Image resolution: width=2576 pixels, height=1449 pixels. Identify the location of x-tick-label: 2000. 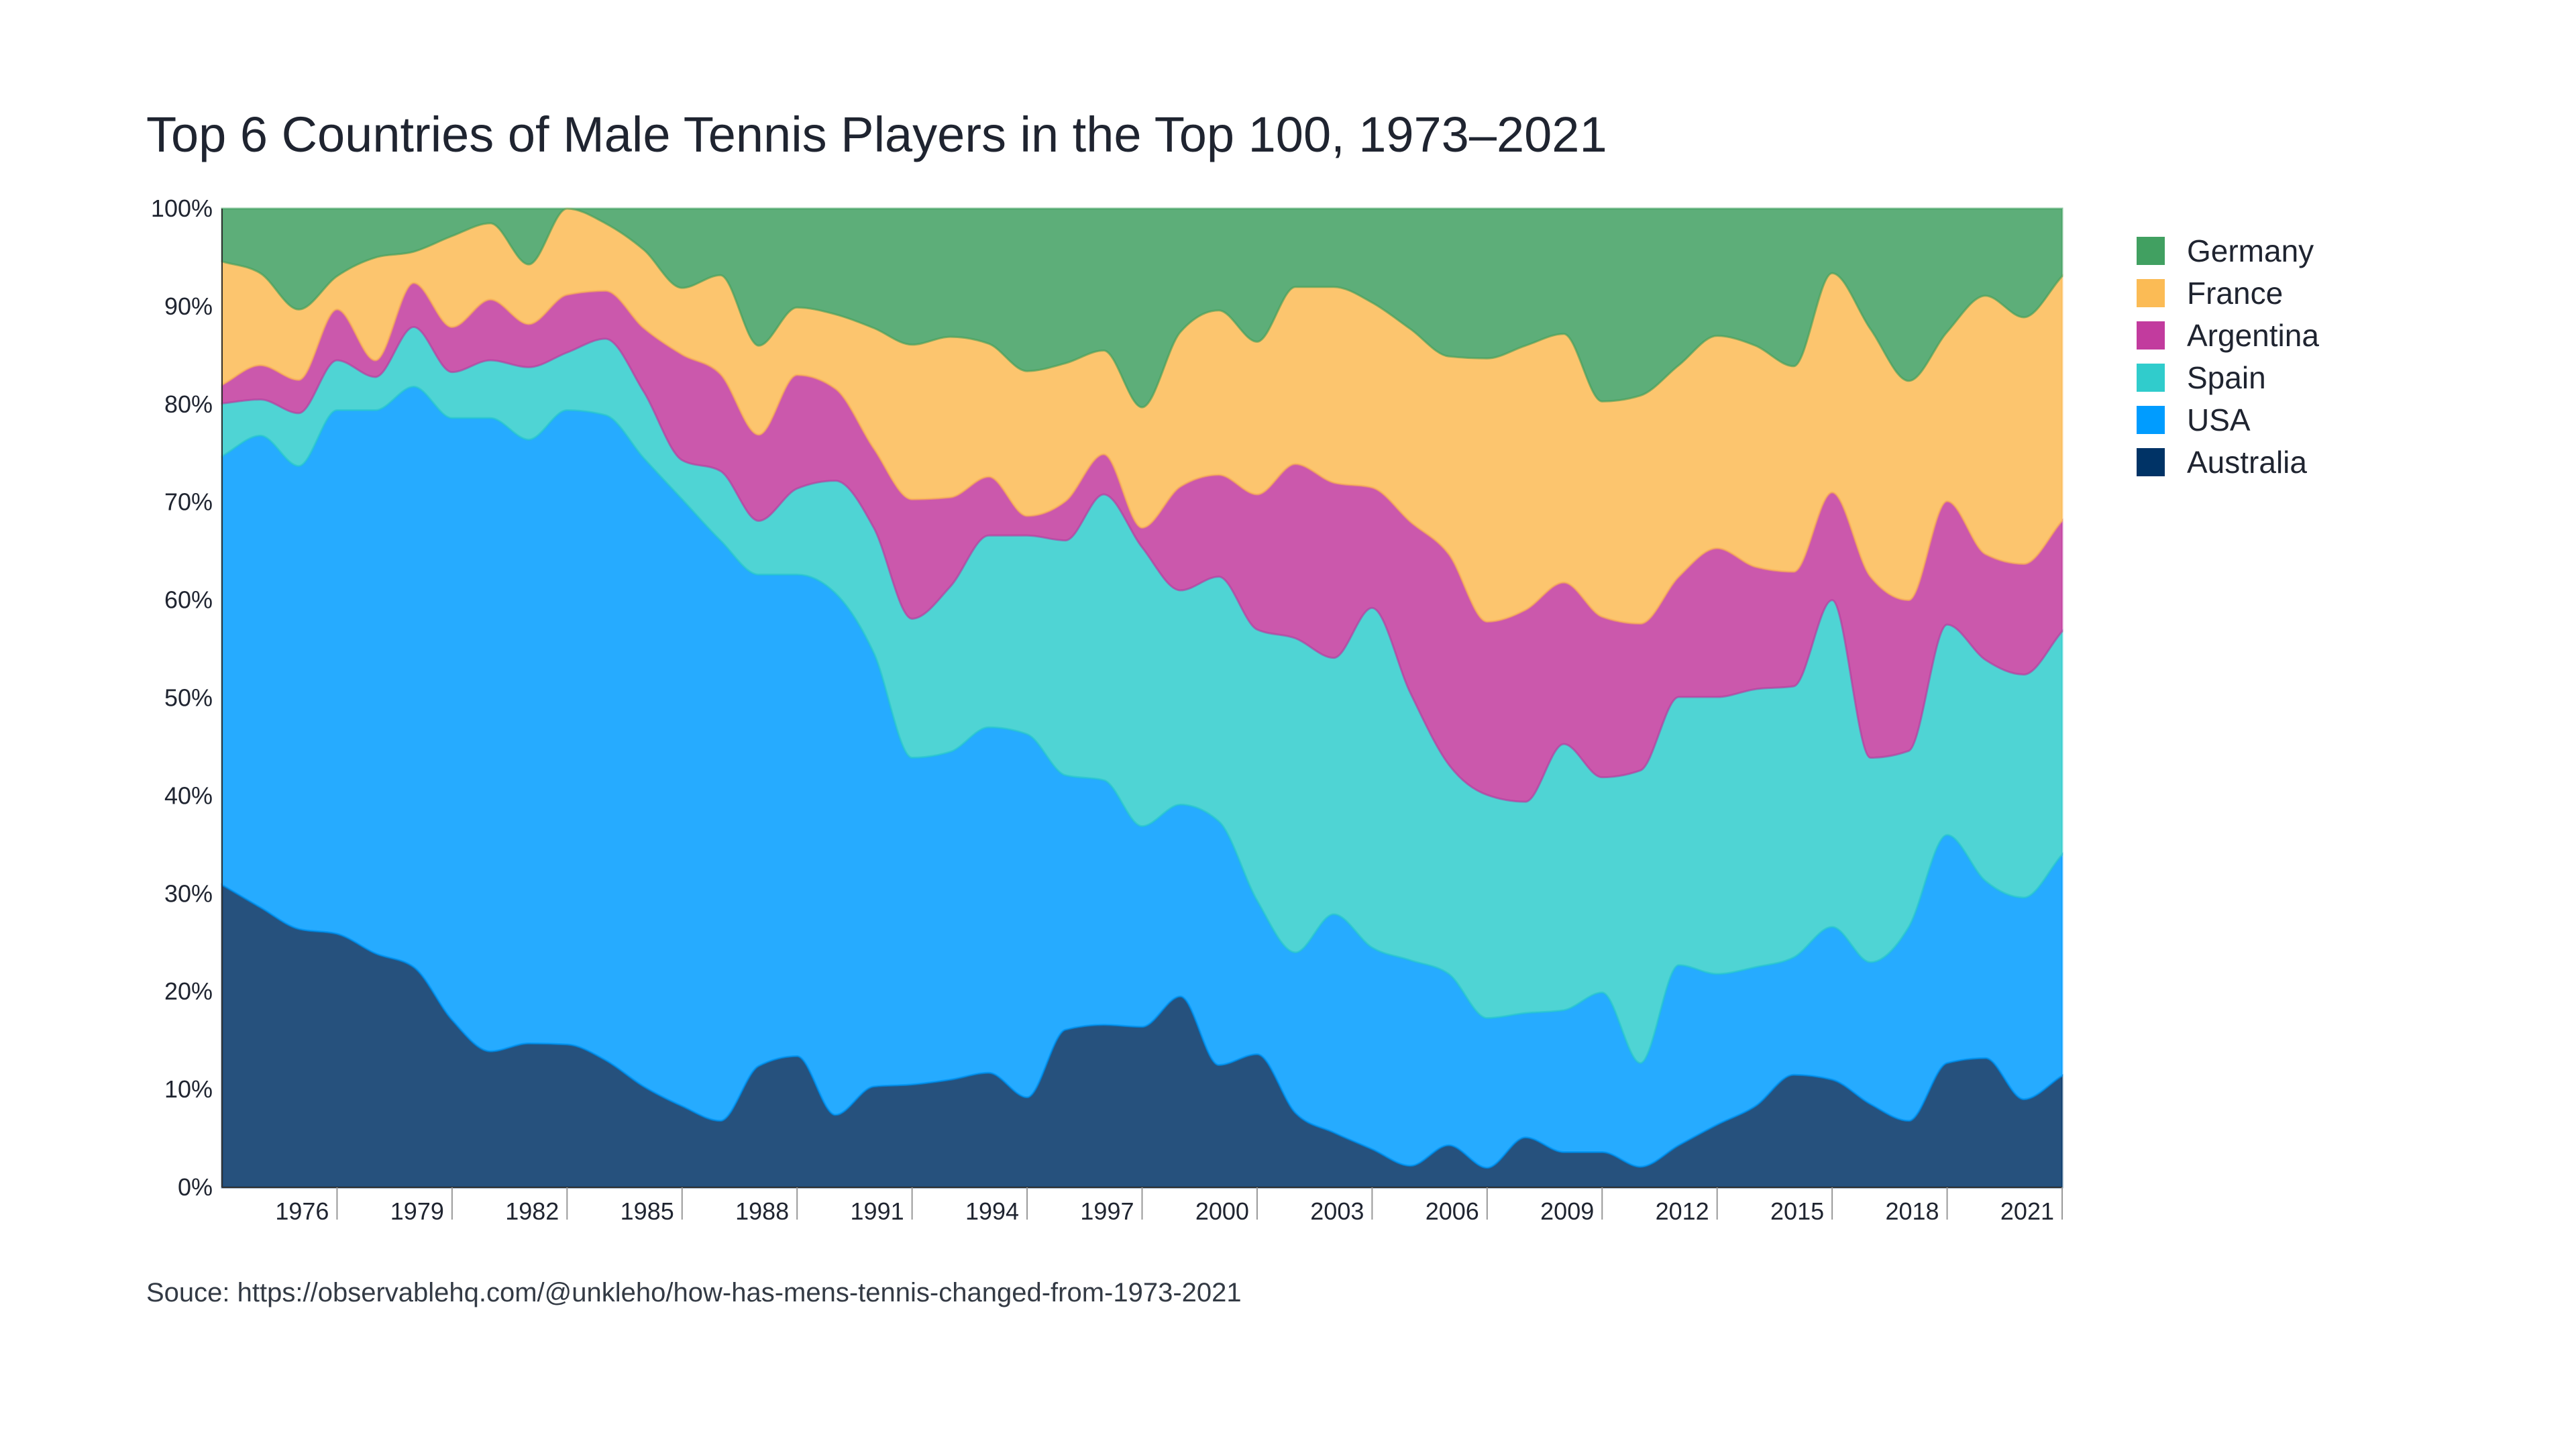
(1222, 1211).